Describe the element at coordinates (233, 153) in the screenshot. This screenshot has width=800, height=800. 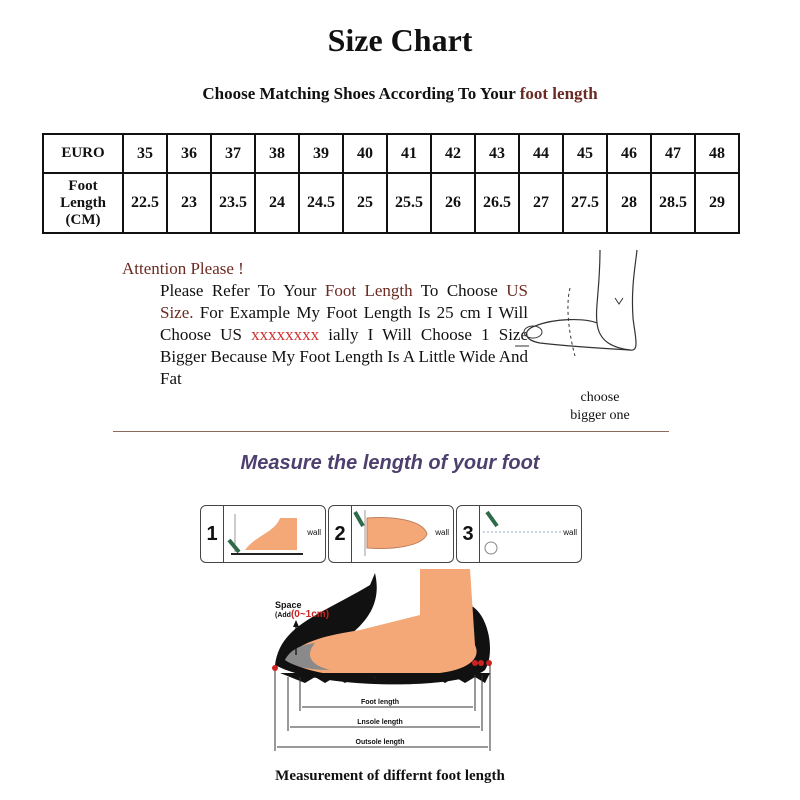
I see `euro-size-cell: 37` at that location.